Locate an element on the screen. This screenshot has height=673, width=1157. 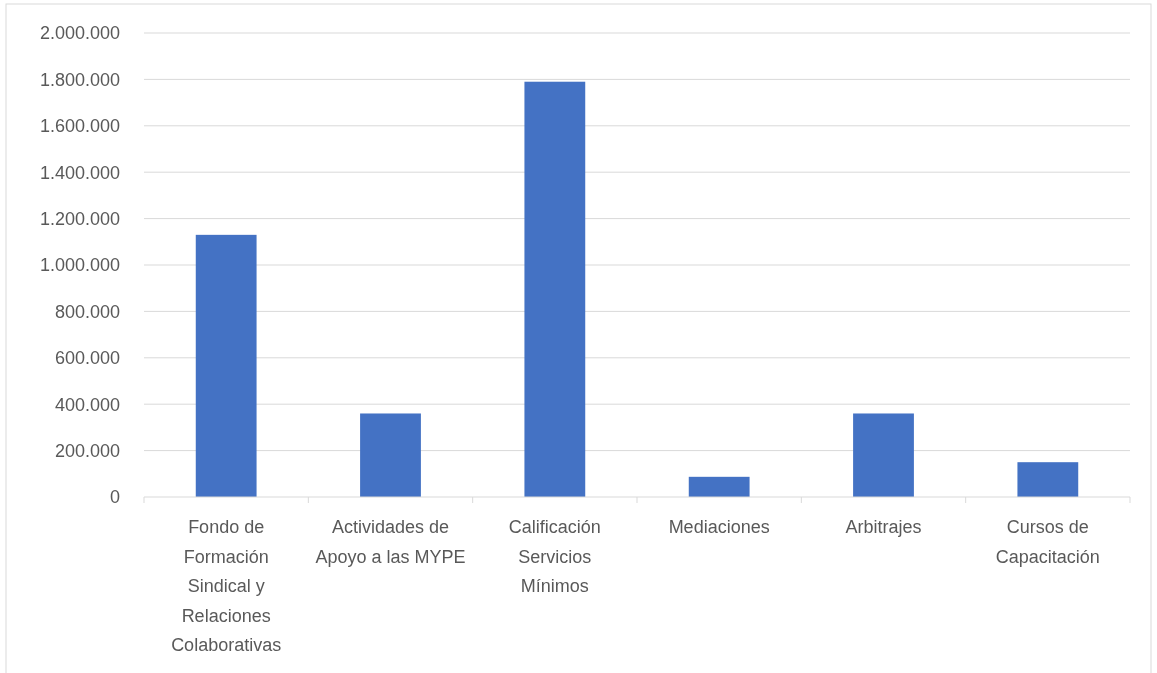
x-tick-label: Actividades de Apoyo a las MYPE is located at coordinates (390, 542).